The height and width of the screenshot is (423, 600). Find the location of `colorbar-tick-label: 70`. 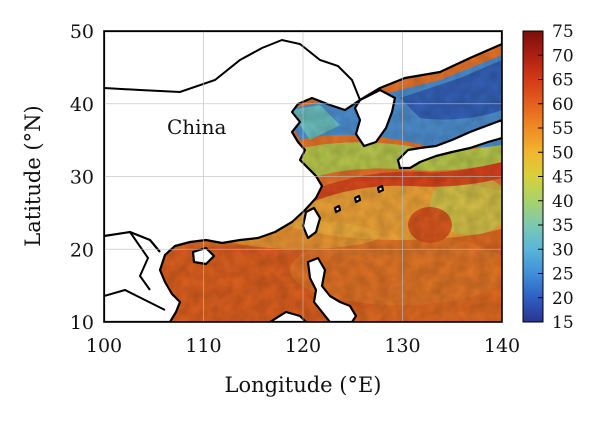

colorbar-tick-label: 70 is located at coordinates (563, 56).